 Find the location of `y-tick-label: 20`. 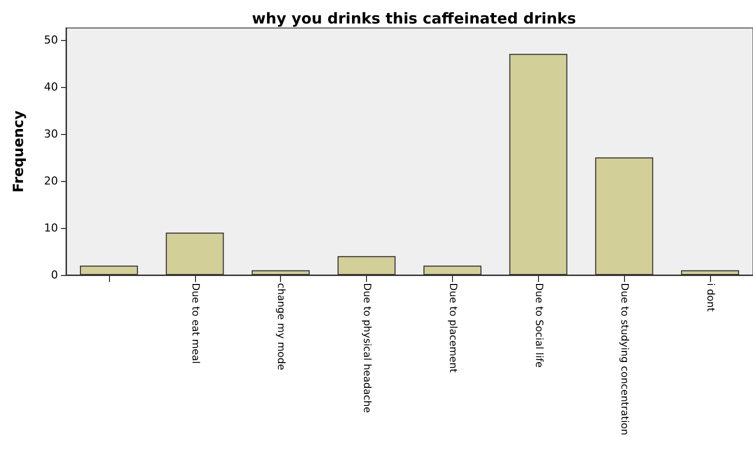

y-tick-label: 20 is located at coordinates (51, 181).